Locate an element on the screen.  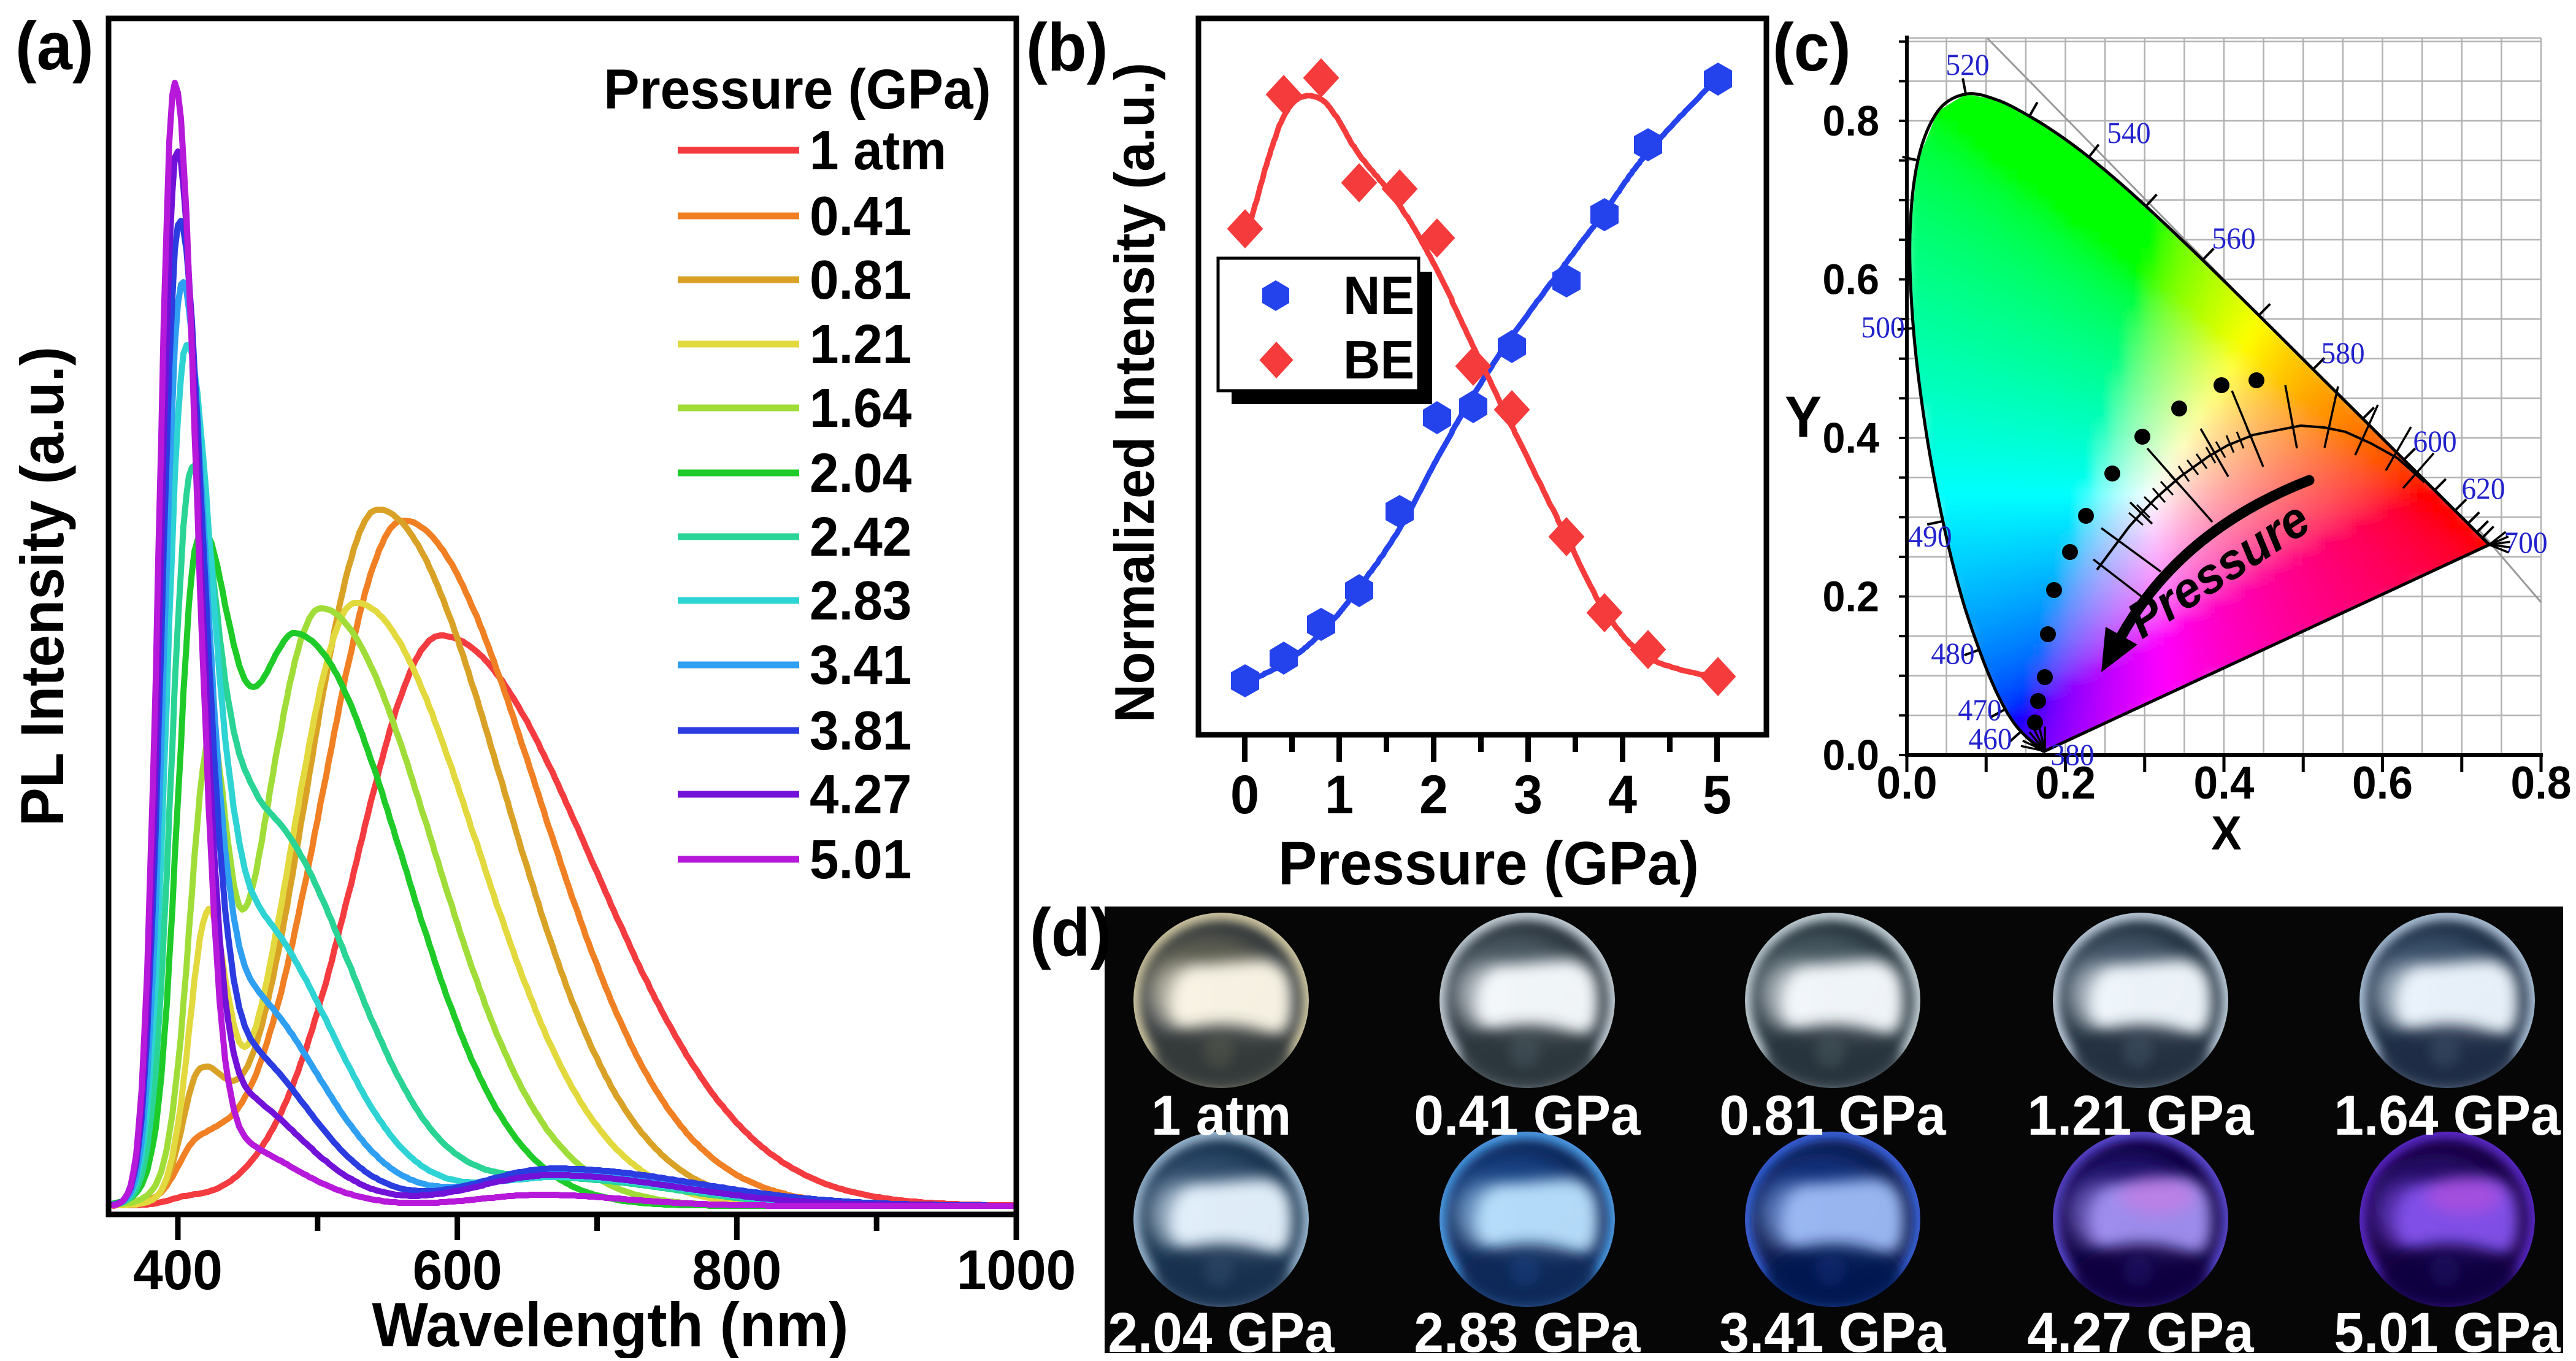
svg-text: 0 is located at coordinates (1244, 794).